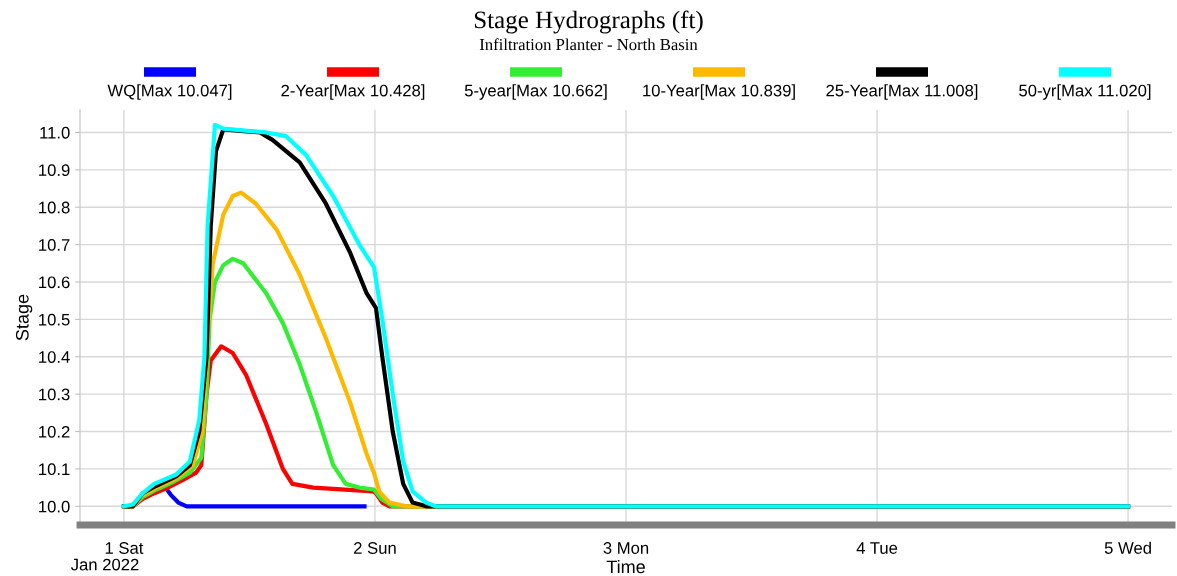  What do you see at coordinates (375, 548) in the screenshot?
I see `x-tick-label: 2 Sun` at bounding box center [375, 548].